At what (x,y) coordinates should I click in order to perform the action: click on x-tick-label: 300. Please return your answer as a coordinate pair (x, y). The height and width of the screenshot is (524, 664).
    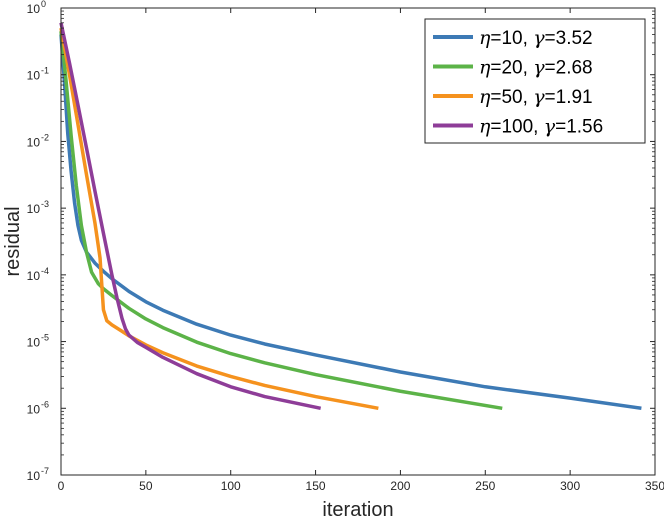
    Looking at the image, I should click on (570, 486).